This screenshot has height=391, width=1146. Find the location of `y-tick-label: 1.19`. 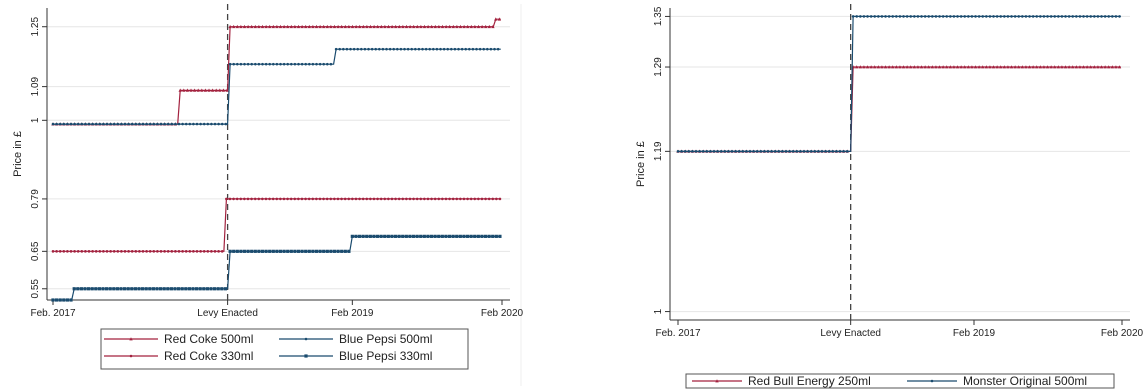

y-tick-label: 1.19 is located at coordinates (658, 151).